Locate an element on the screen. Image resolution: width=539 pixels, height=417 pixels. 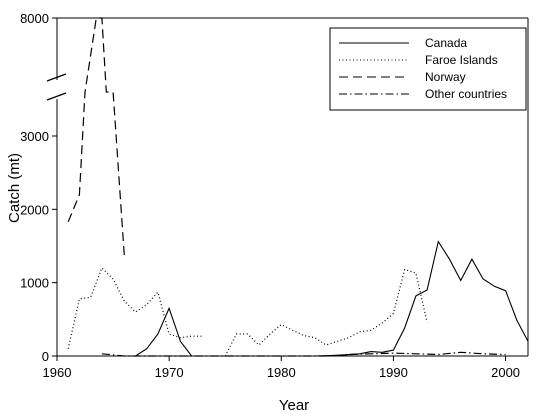
y-tick-label: 3000 is located at coordinates (34, 136).